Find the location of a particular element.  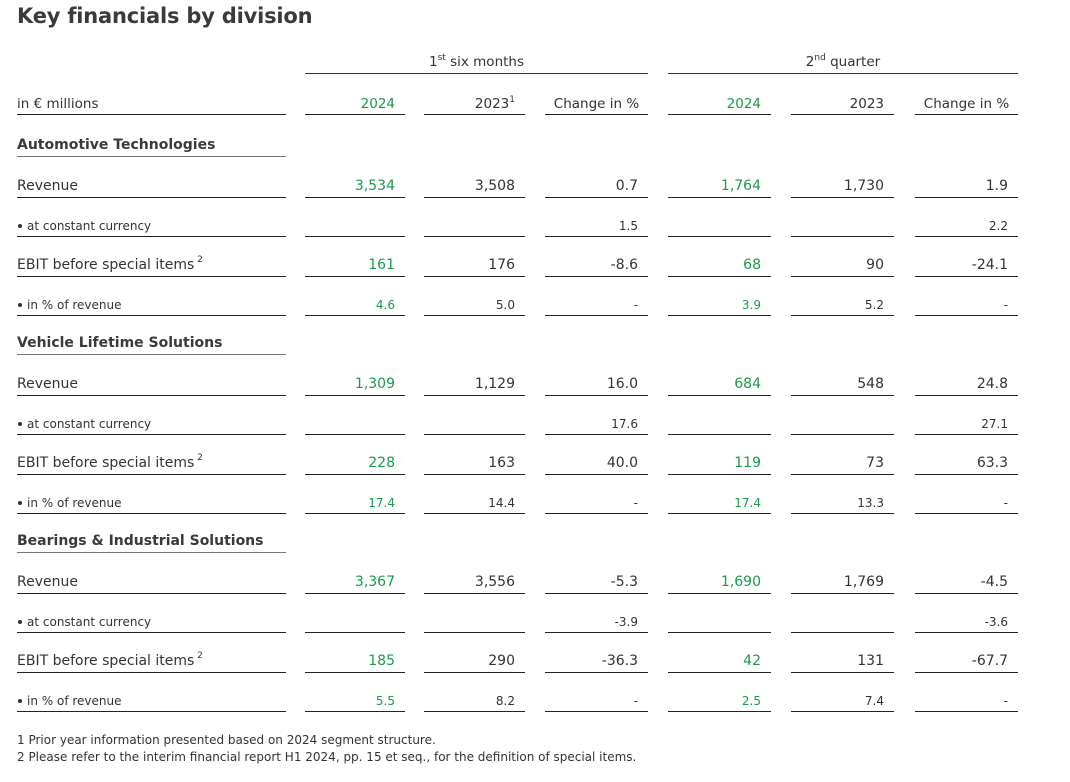

row-label-text: in % of revenue is located at coordinates (74, 503).